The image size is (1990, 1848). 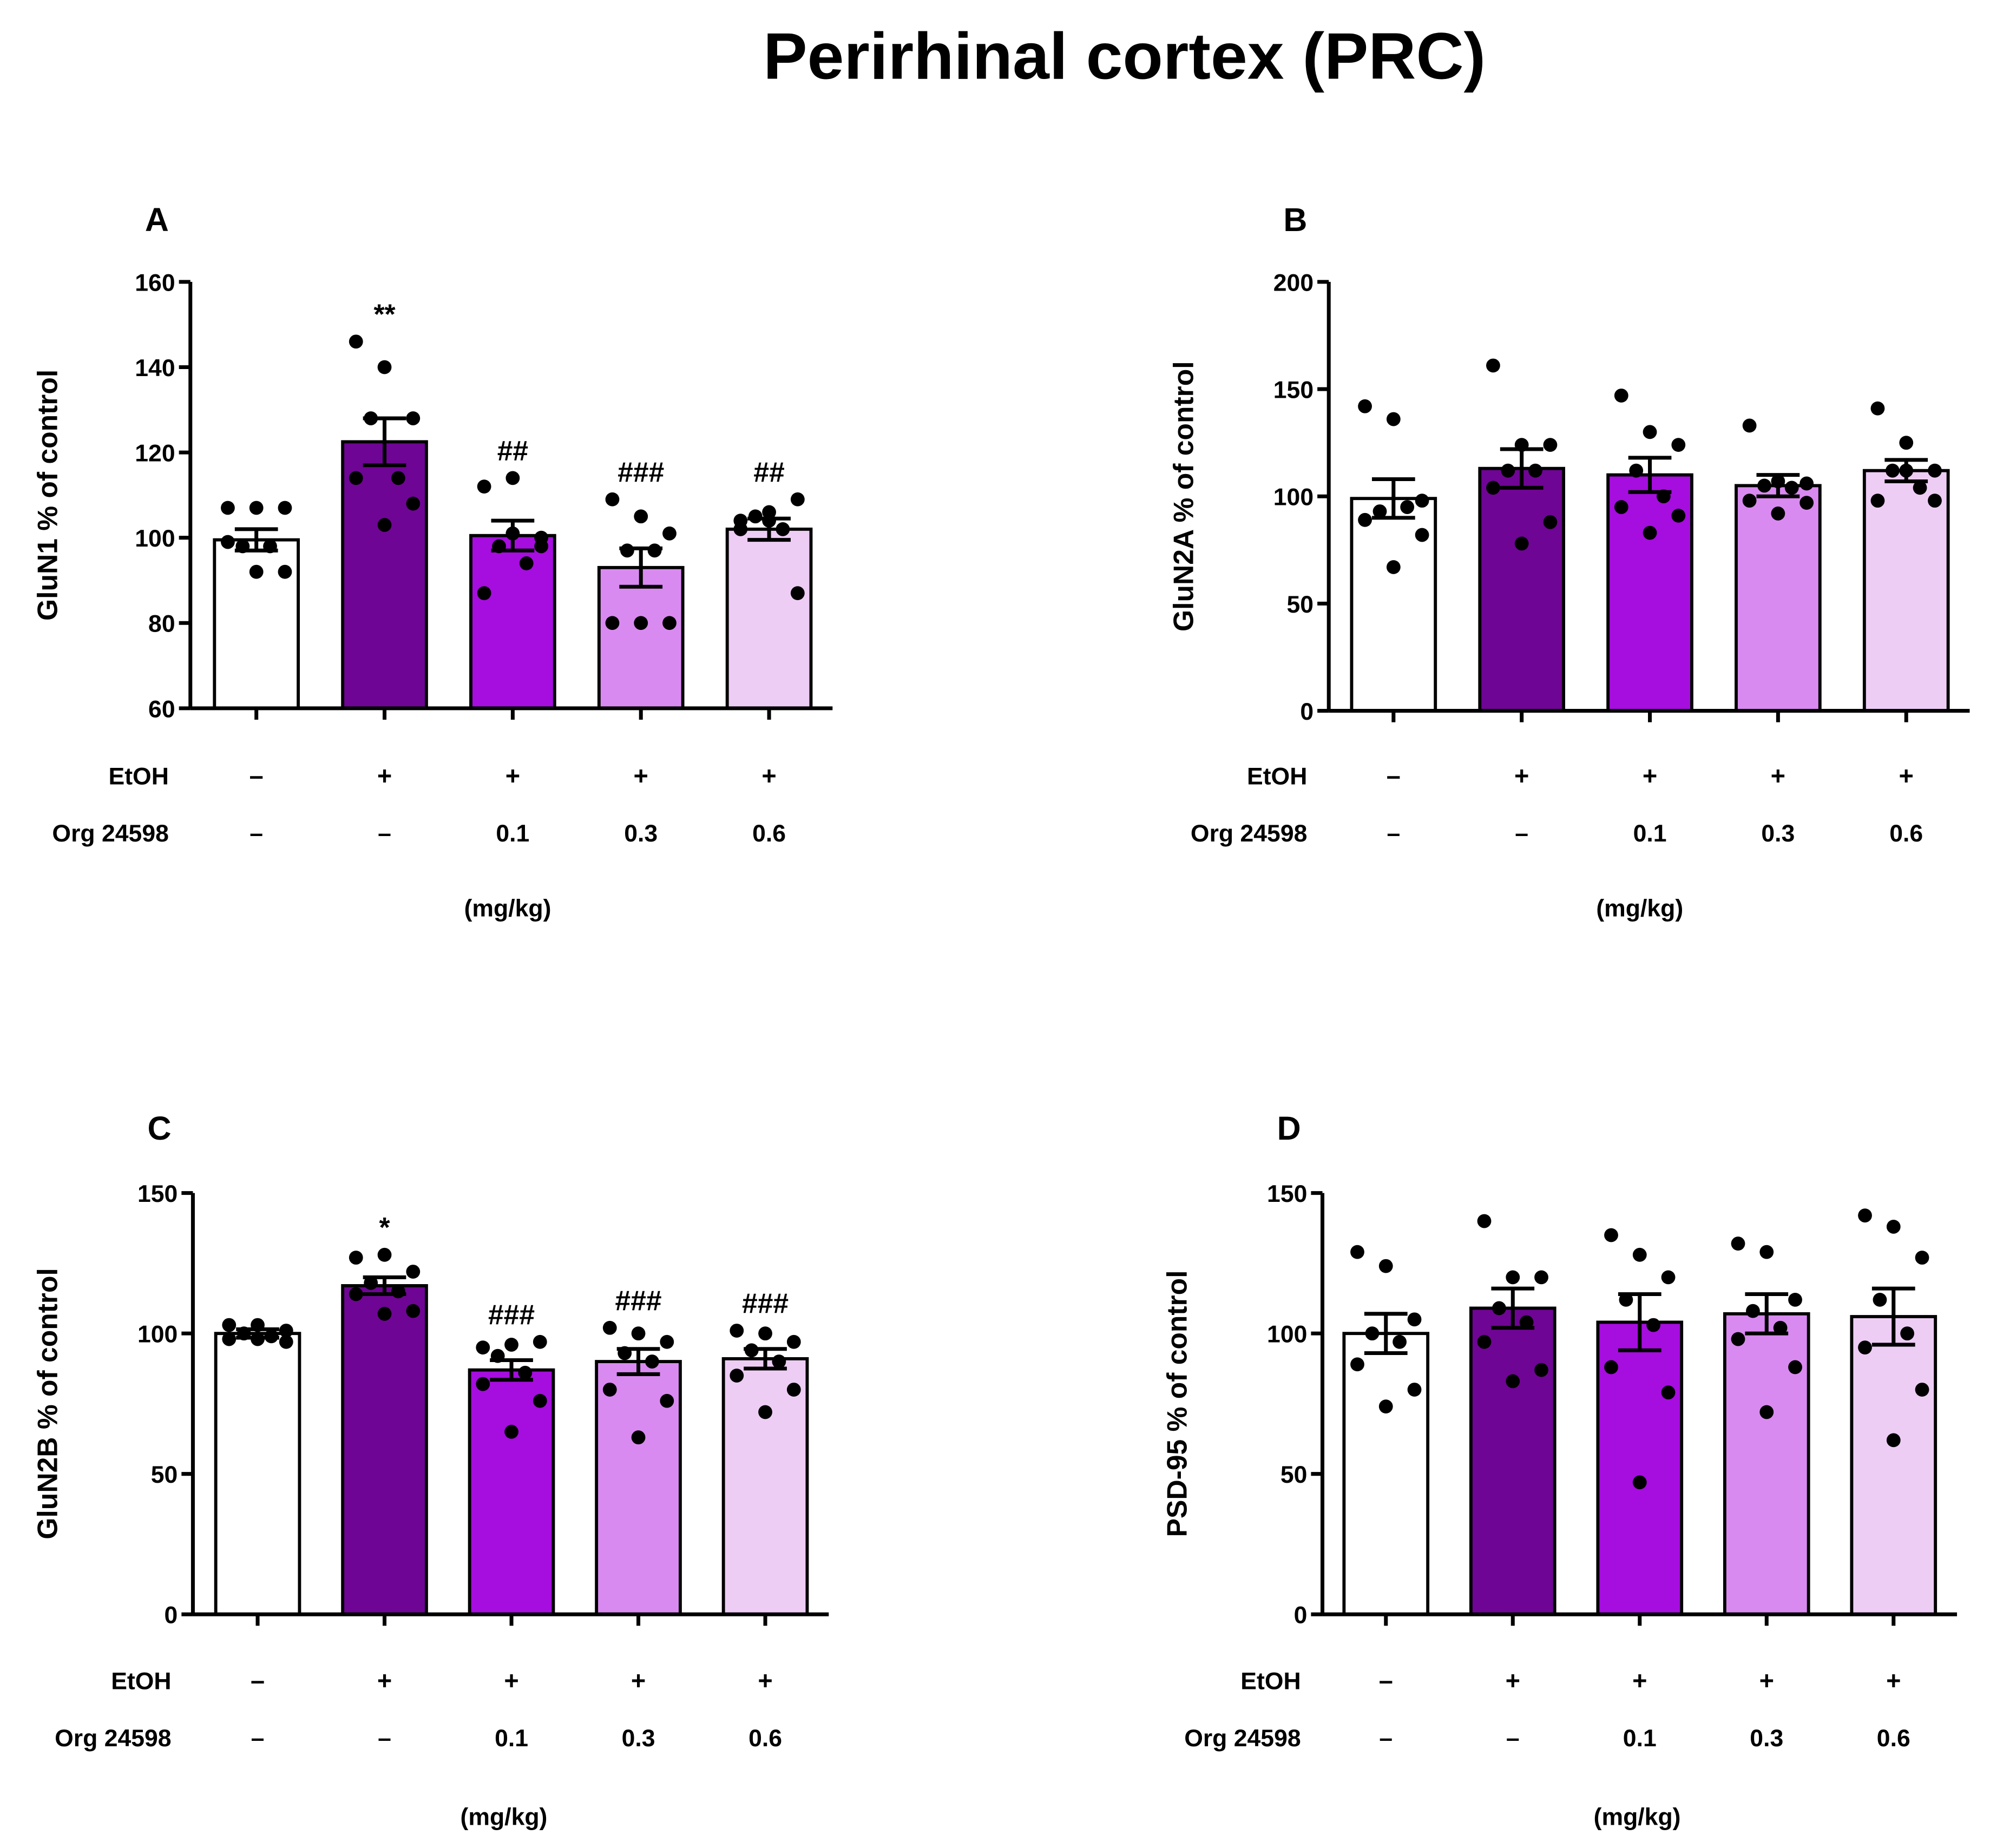 I want to click on y-tick-label: 100, so click(x=155, y=538).